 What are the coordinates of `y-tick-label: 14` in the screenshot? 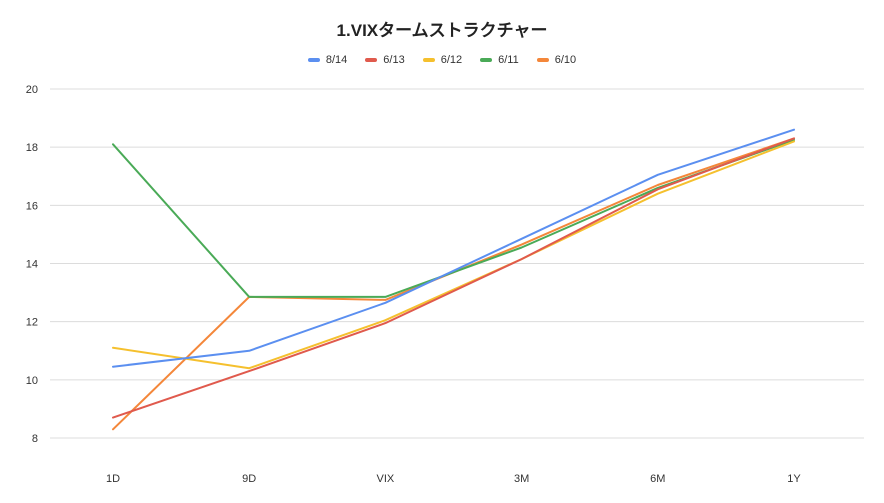 It's located at (32, 265).